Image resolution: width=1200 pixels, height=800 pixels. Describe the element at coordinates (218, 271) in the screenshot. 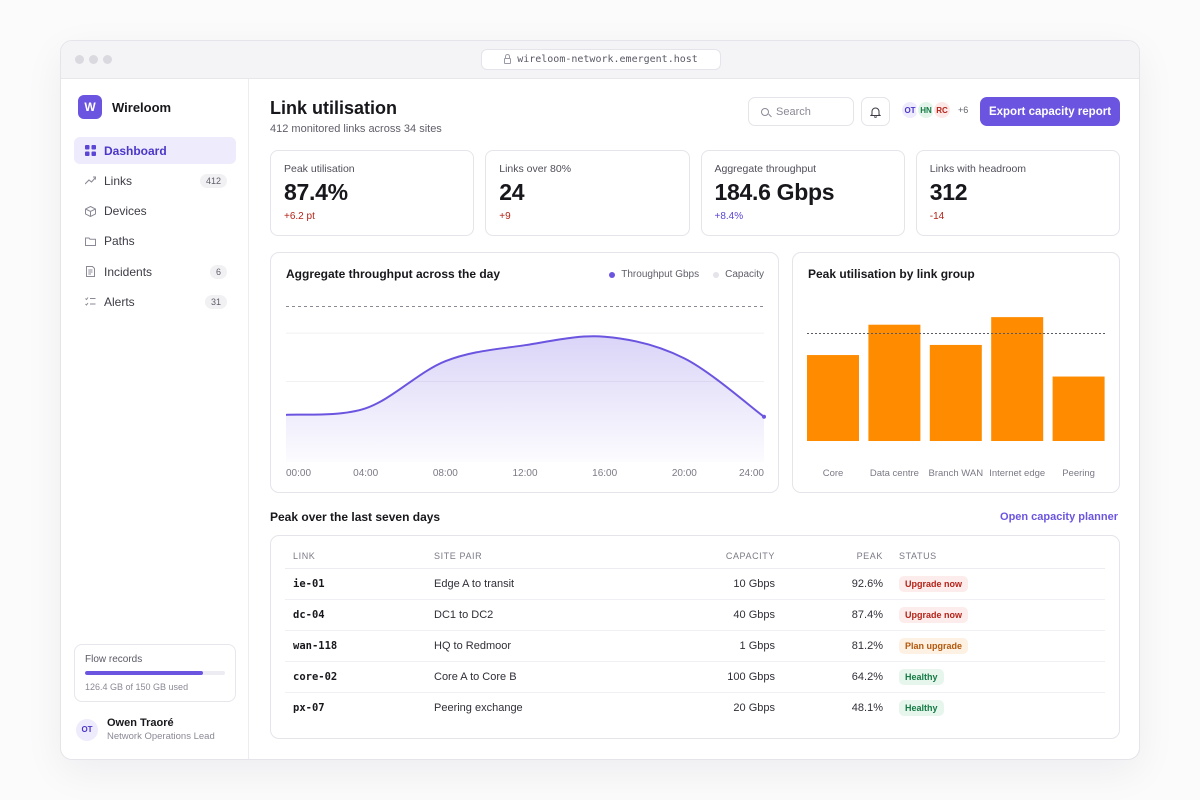

I see `sidebar-item-count: 6` at that location.